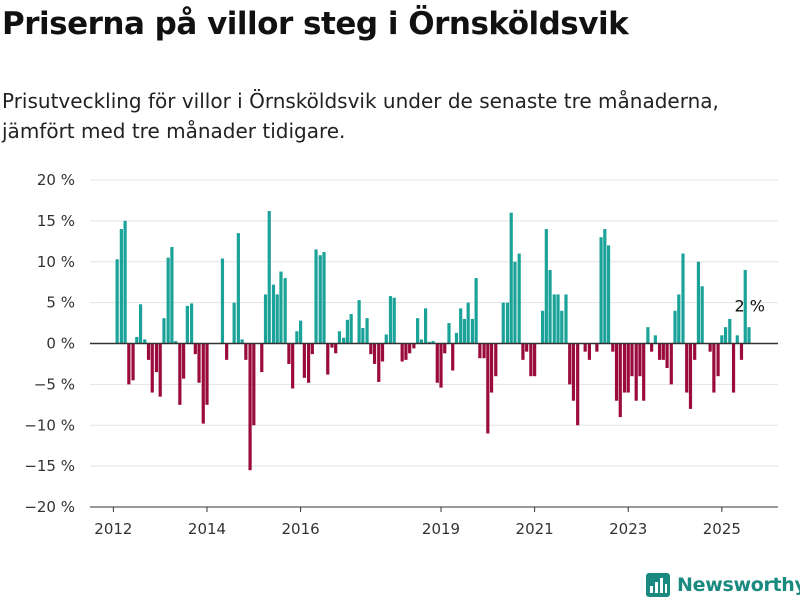  I want to click on y-tick-label: 10 %, so click(56, 262).